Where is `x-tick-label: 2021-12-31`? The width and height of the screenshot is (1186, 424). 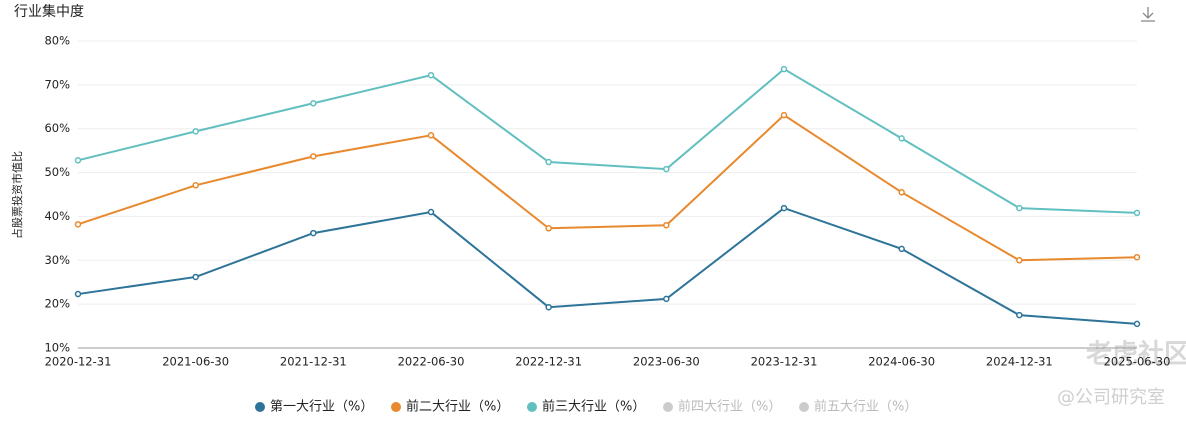 x-tick-label: 2021-12-31 is located at coordinates (313, 362).